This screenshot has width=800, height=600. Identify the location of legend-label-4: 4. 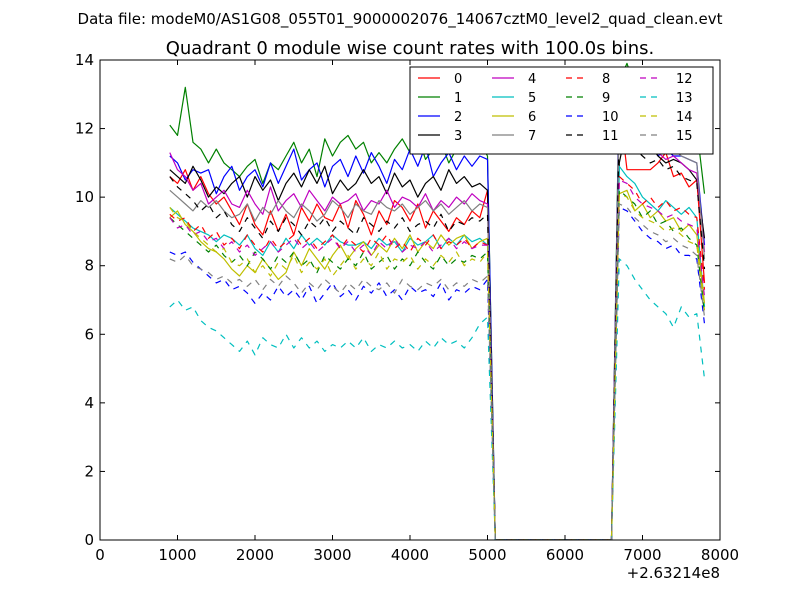
(532, 79).